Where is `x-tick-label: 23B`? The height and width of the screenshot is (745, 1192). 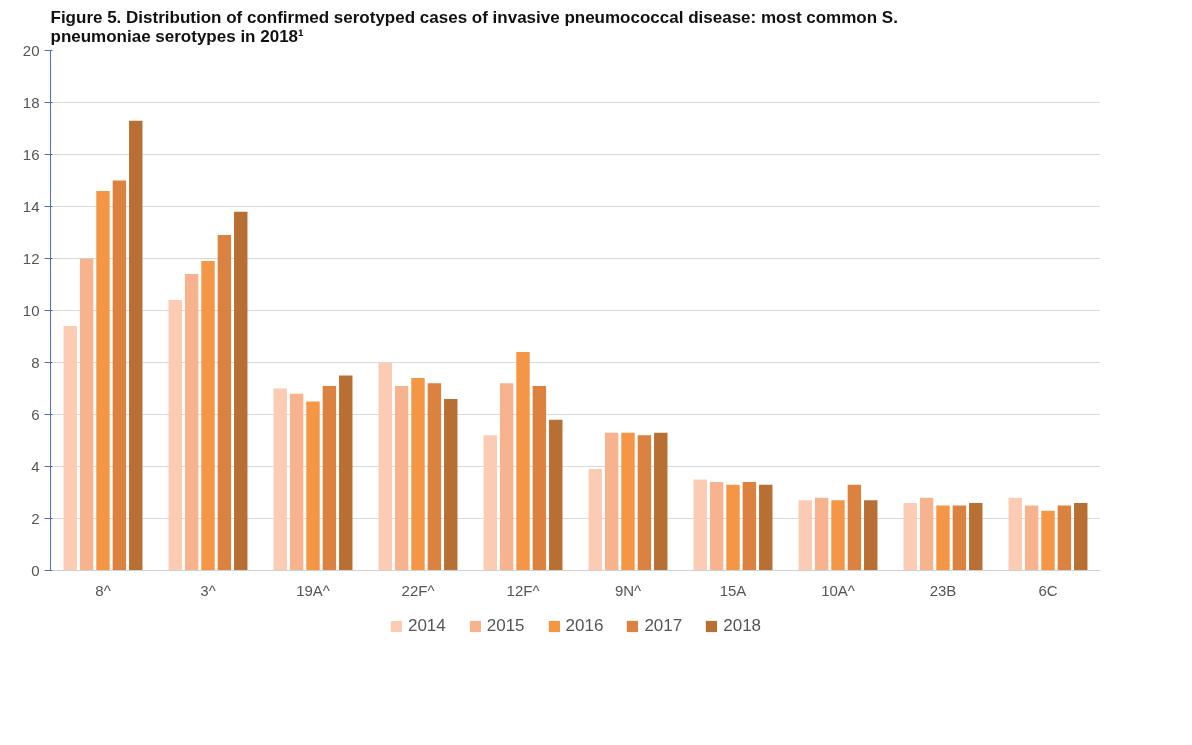
x-tick-label: 23B is located at coordinates (943, 590).